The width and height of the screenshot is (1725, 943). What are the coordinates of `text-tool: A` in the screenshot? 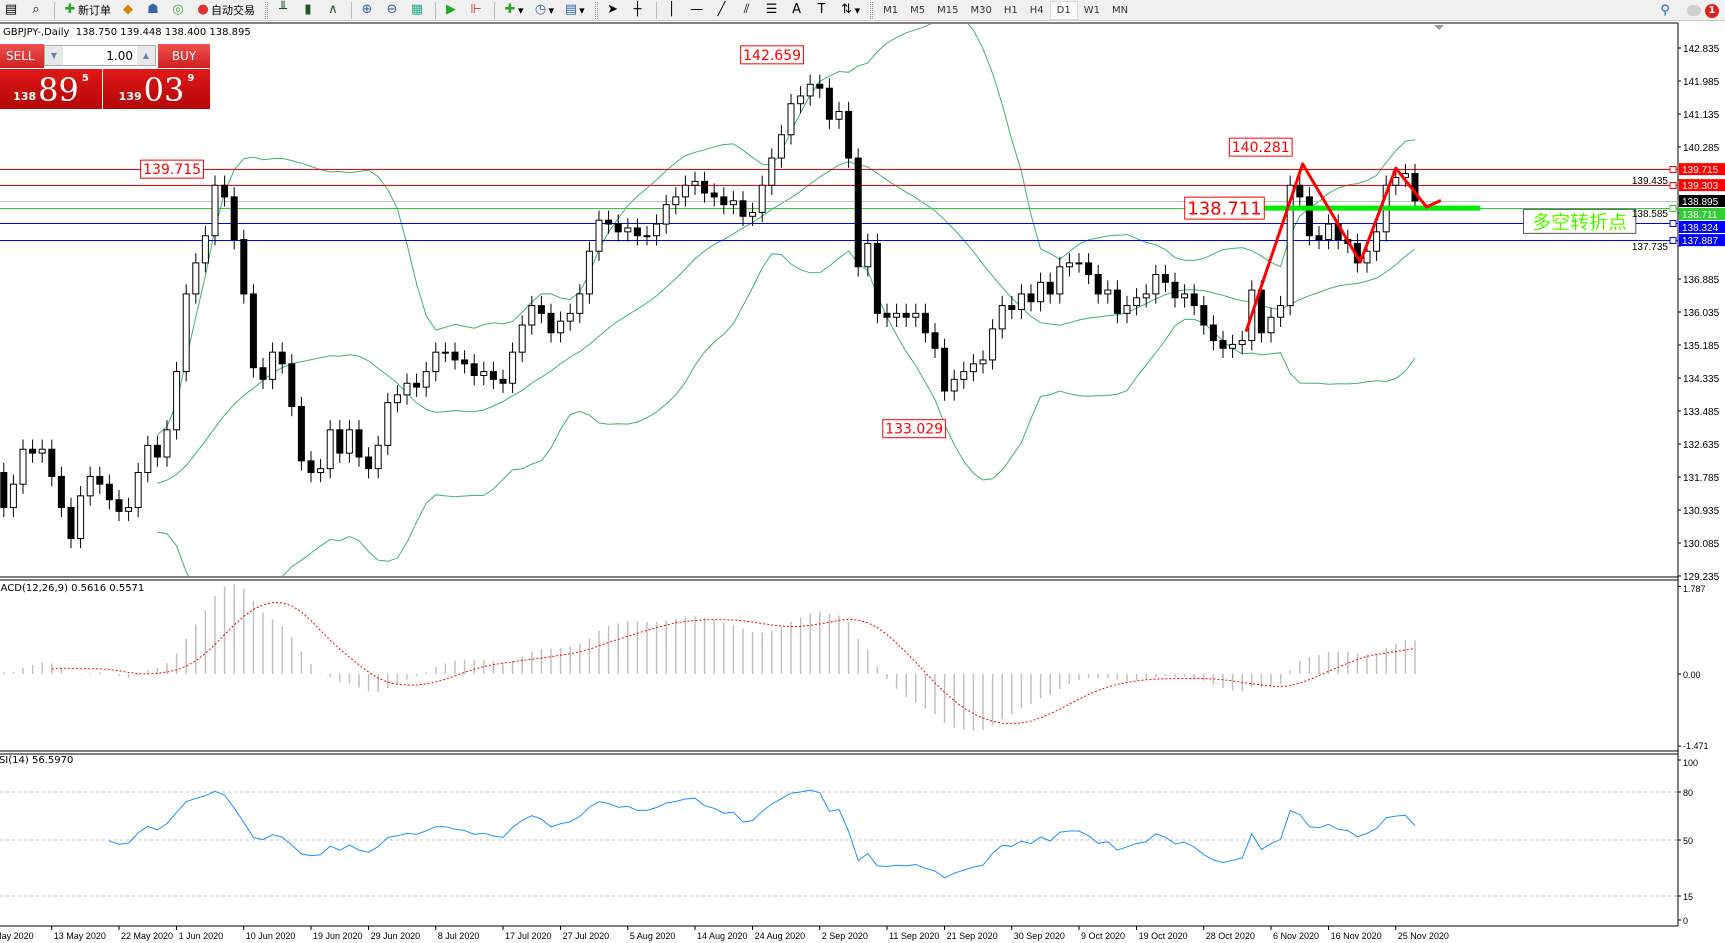 It's located at (797, 10).